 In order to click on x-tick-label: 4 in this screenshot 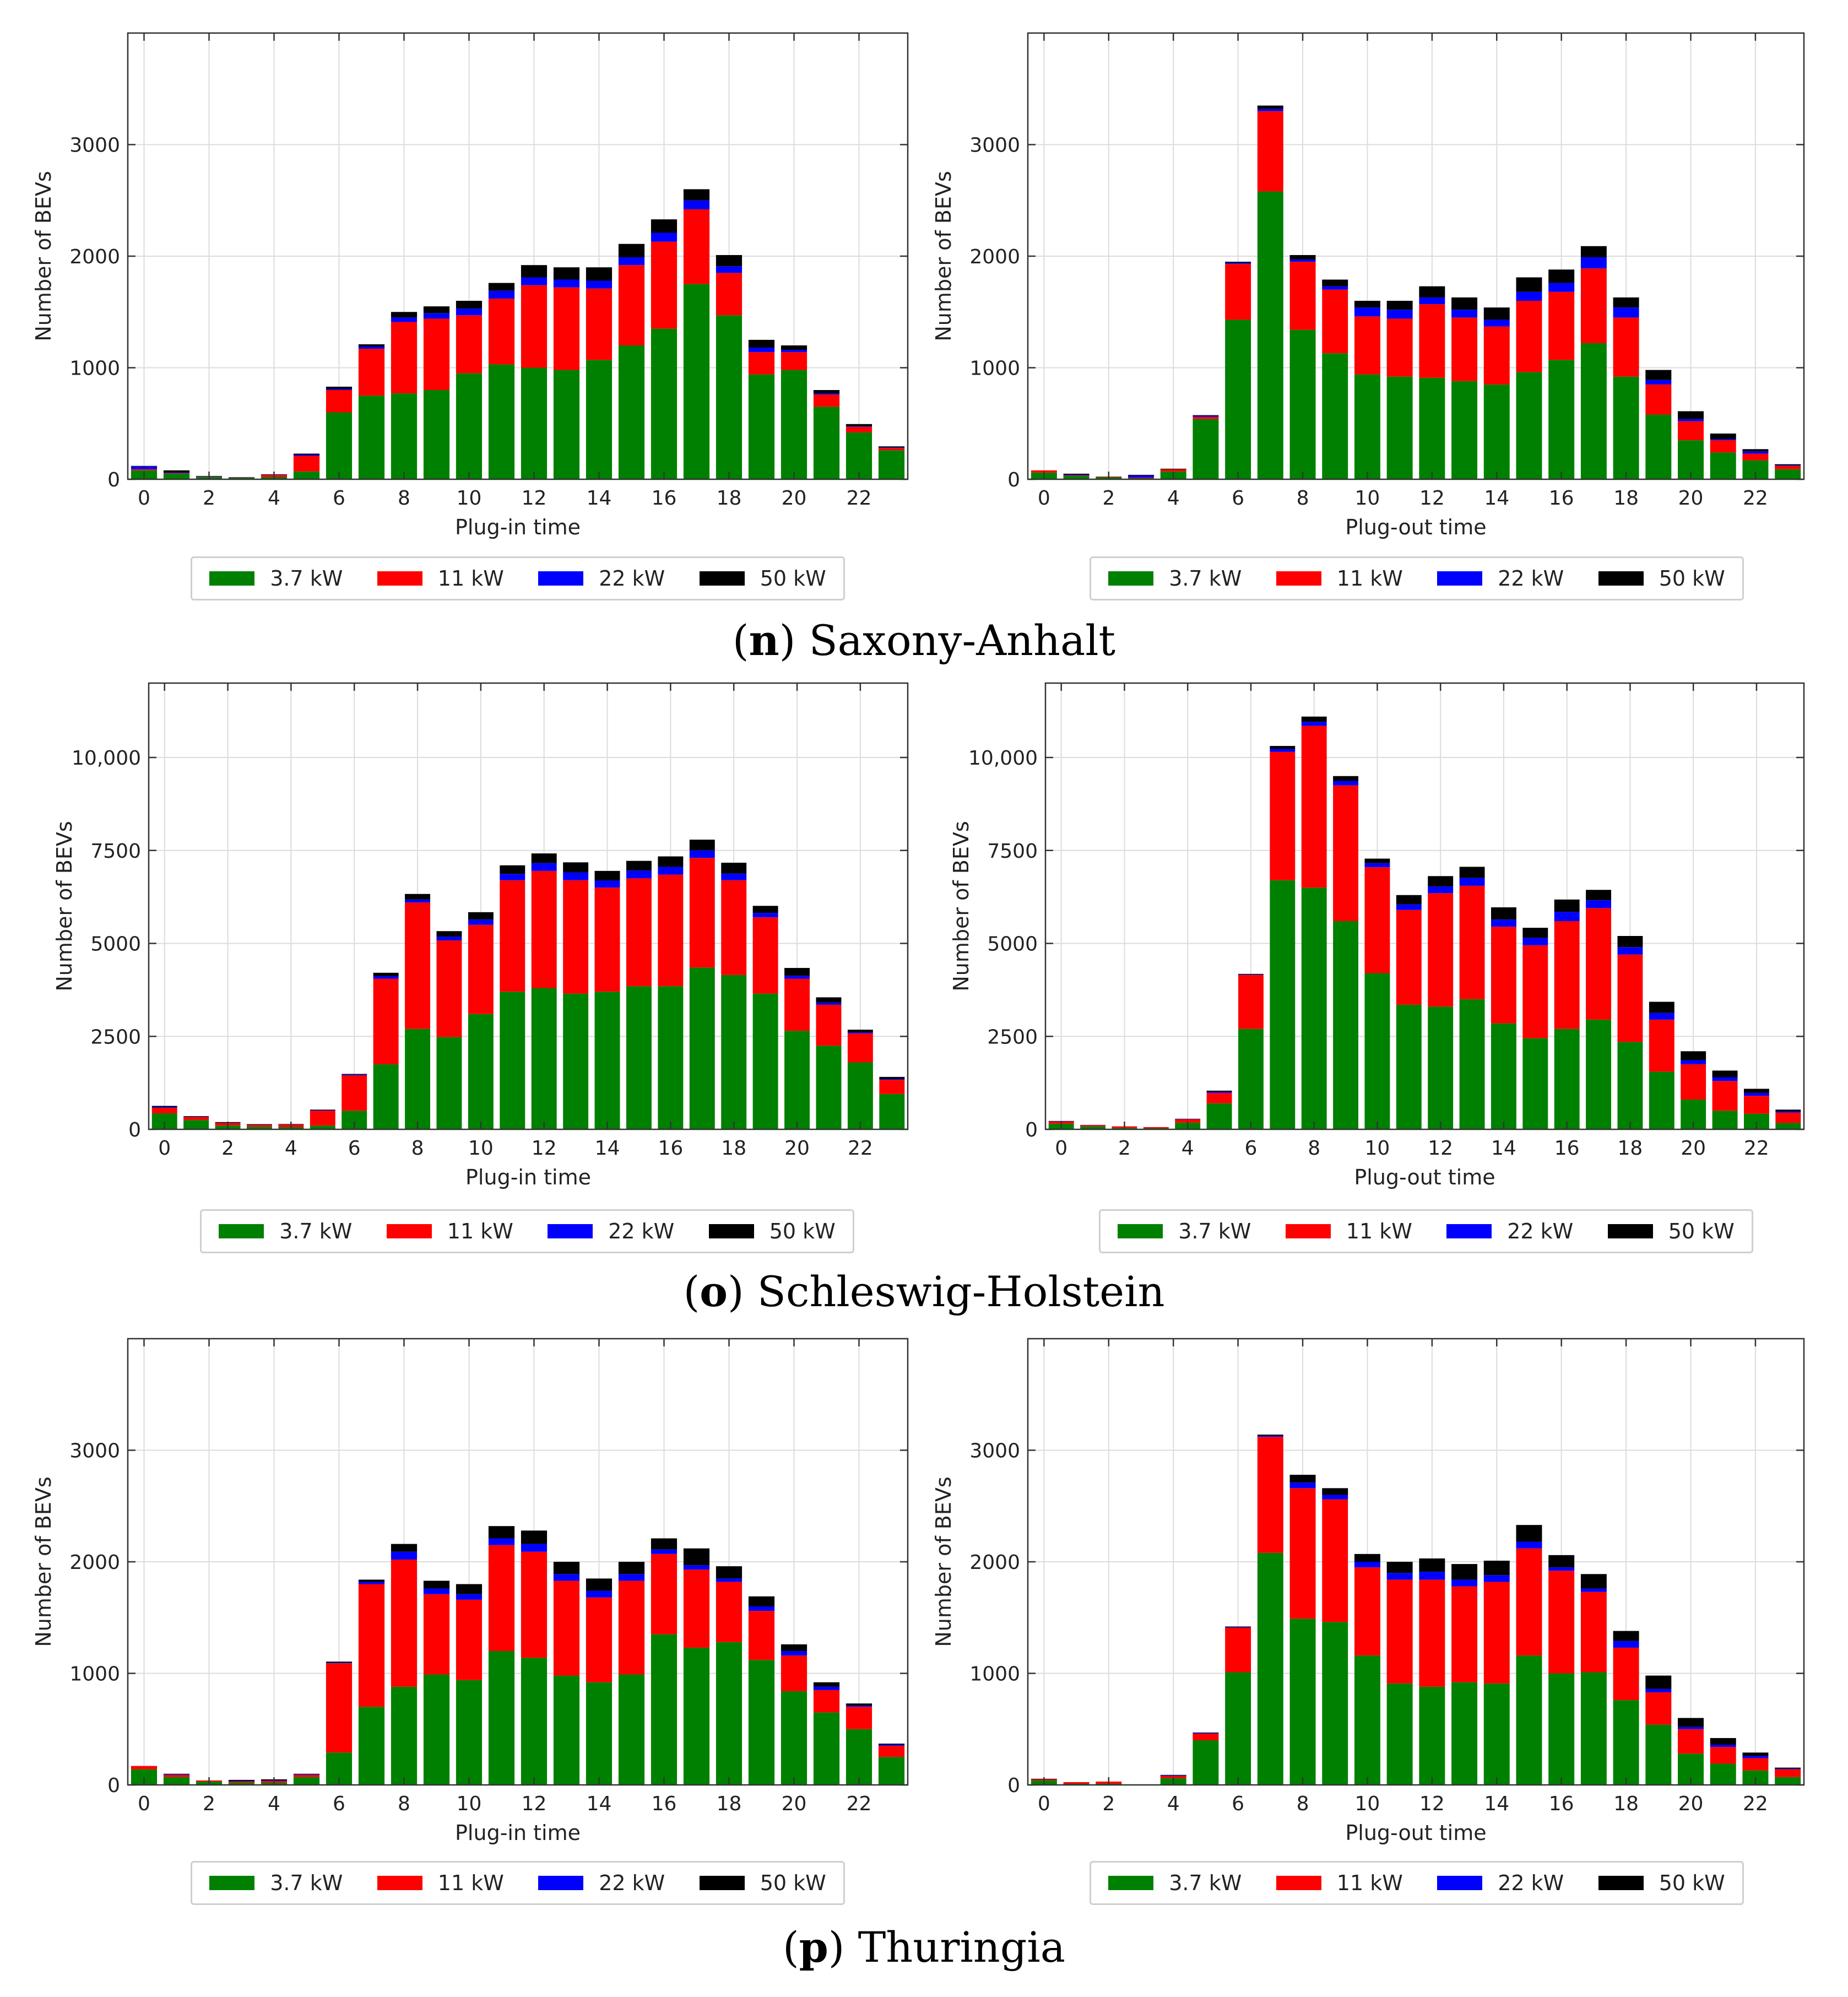, I will do `click(291, 1149)`.